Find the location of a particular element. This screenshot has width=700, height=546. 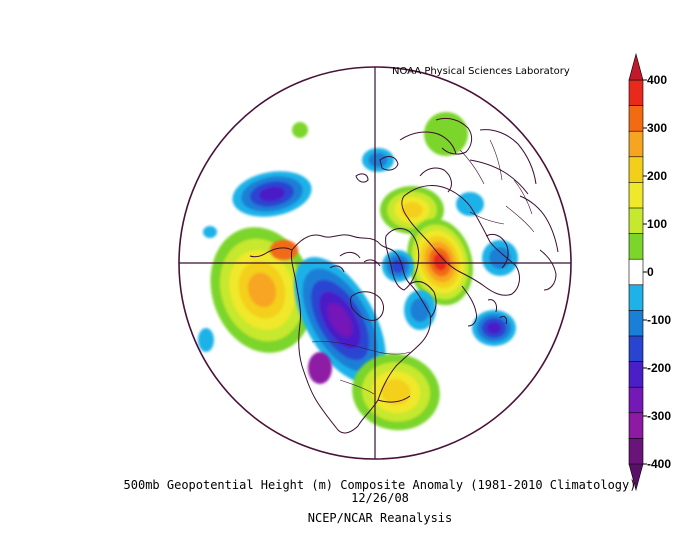

anomaly-greenland-low is located at coordinates (300, 130).